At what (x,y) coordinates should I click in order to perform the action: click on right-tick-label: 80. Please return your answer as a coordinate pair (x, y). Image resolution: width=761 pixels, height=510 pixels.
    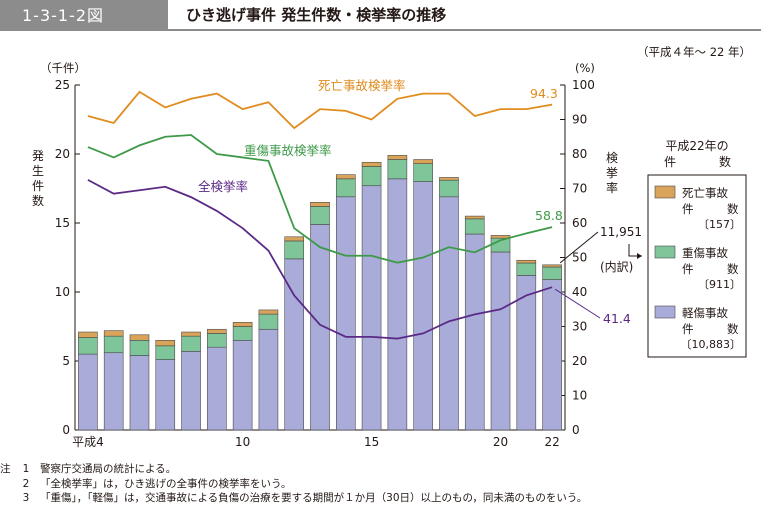
    Looking at the image, I should click on (579, 154).